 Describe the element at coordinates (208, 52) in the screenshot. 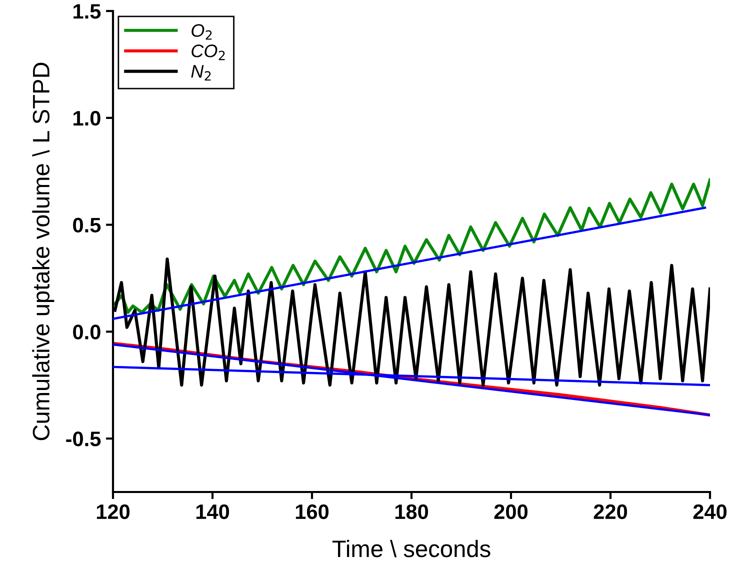

I see `legend-label: CO$_{2}$` at that location.